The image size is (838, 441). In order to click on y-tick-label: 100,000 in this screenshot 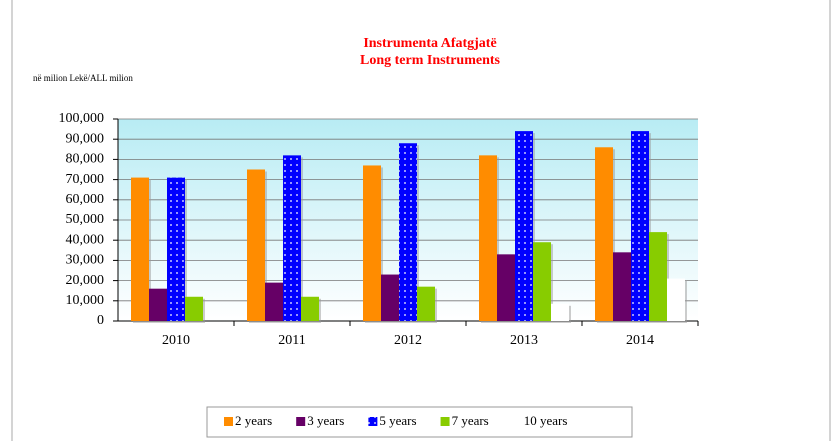, I will do `click(82, 118)`.